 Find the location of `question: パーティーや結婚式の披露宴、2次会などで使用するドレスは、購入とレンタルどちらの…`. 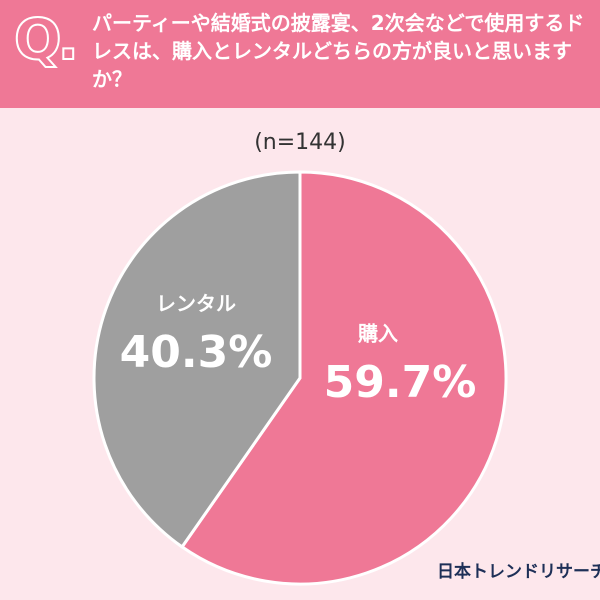

question: パーティーや結婚式の披露宴、2次会などで使用するドレスは、購入とレンタルどちらの… is located at coordinates (338, 51).